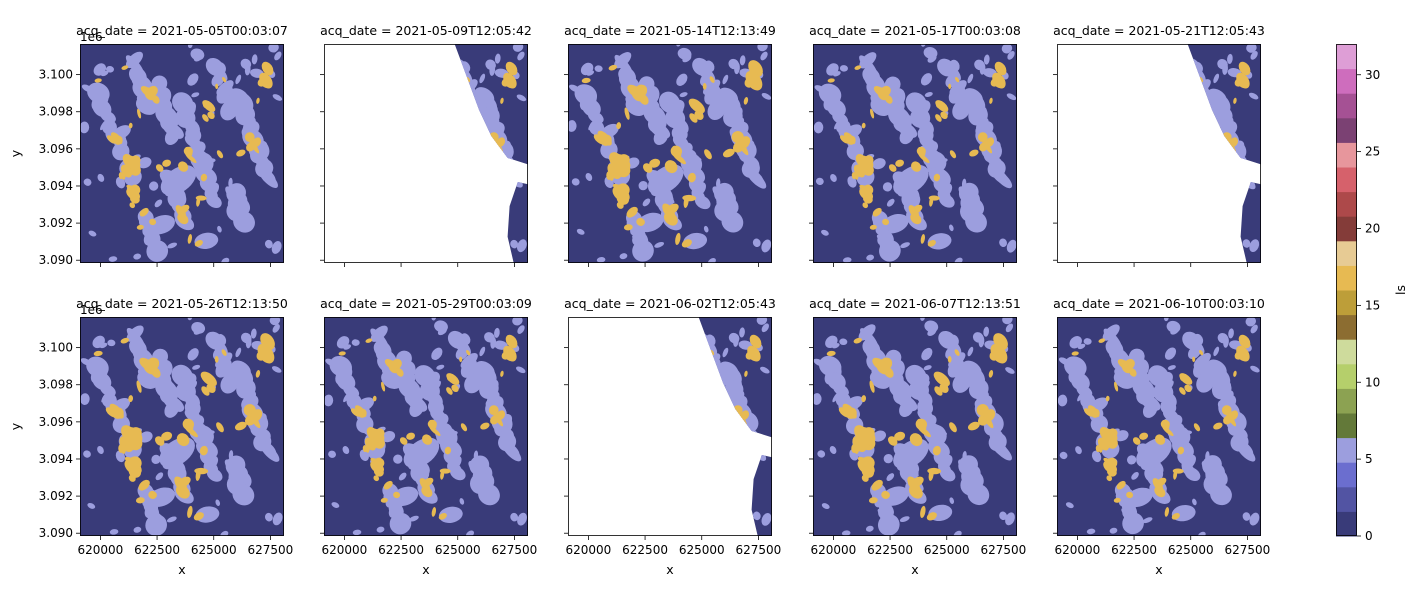 This screenshot has height=589, width=1416. Describe the element at coordinates (56, 223) in the screenshot. I see `y-tick-label: 3.092` at that location.